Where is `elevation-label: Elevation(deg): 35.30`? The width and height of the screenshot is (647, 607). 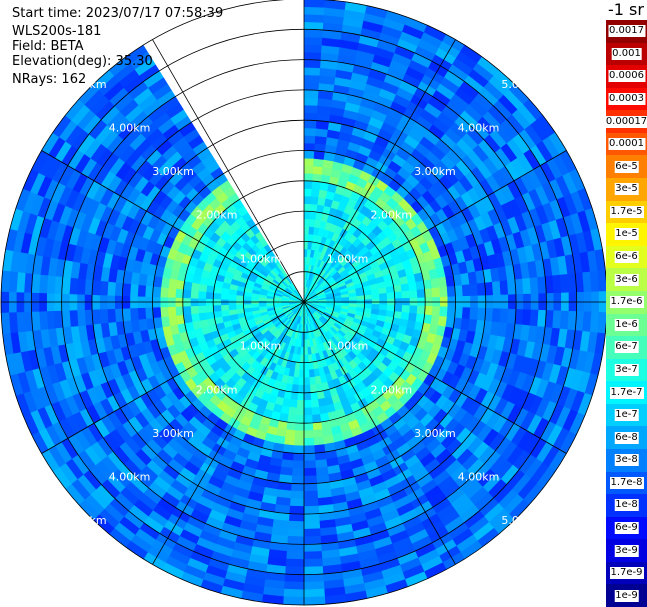
elevation-label: Elevation(deg): 35.30 is located at coordinates (82, 61).